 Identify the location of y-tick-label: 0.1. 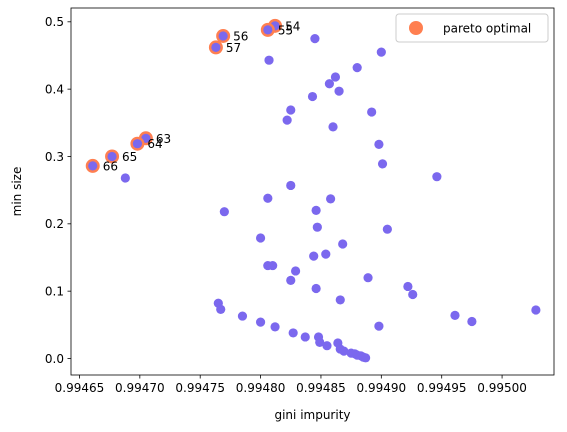
(54, 291).